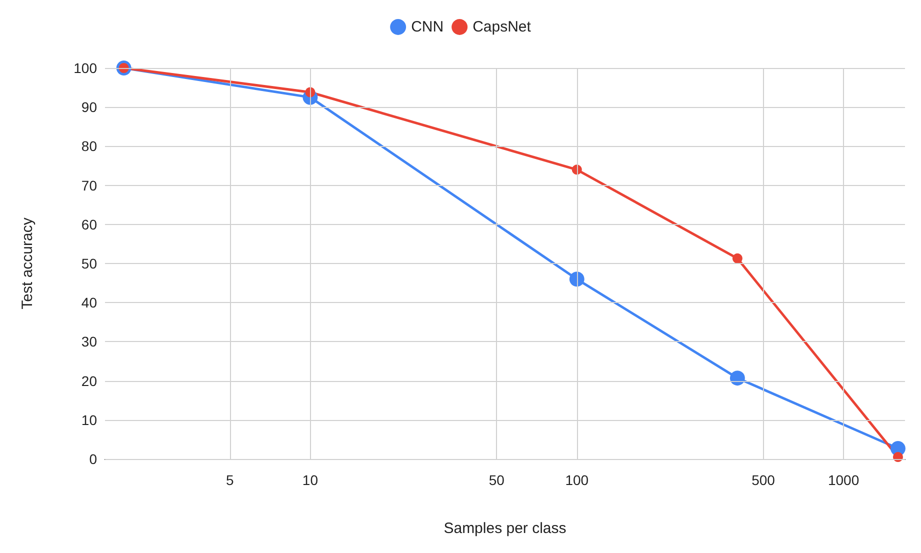  Describe the element at coordinates (86, 68) in the screenshot. I see `y-tick-label: 100` at that location.